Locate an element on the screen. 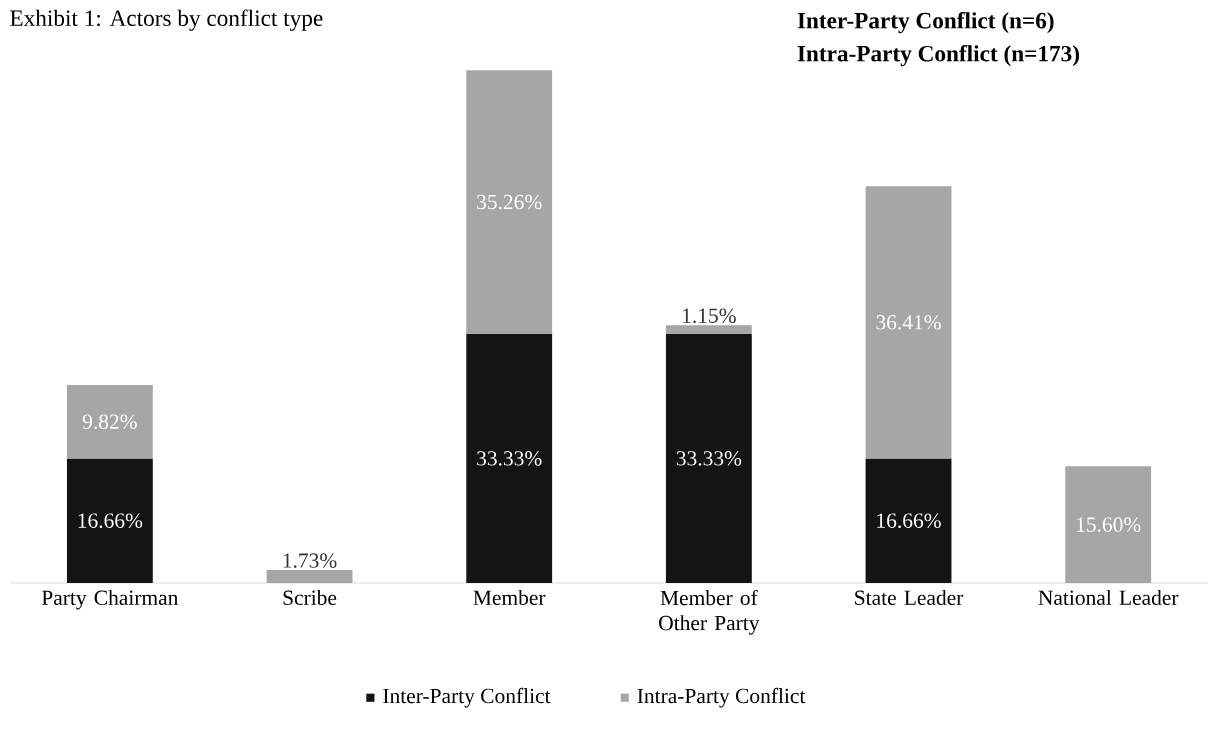  data-label: 15.60% is located at coordinates (1109, 524).